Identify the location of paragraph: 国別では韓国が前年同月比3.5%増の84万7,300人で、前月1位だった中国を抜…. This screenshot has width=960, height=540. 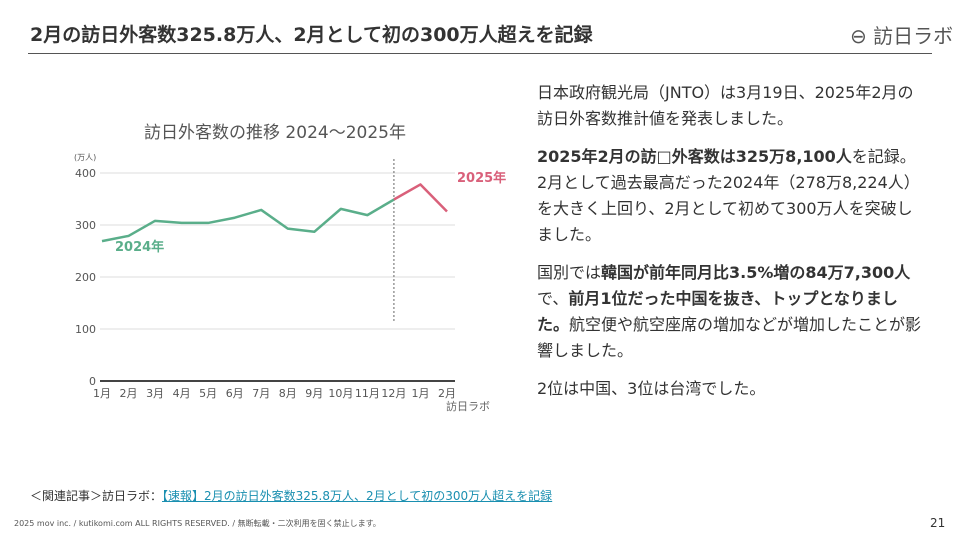
(729, 312).